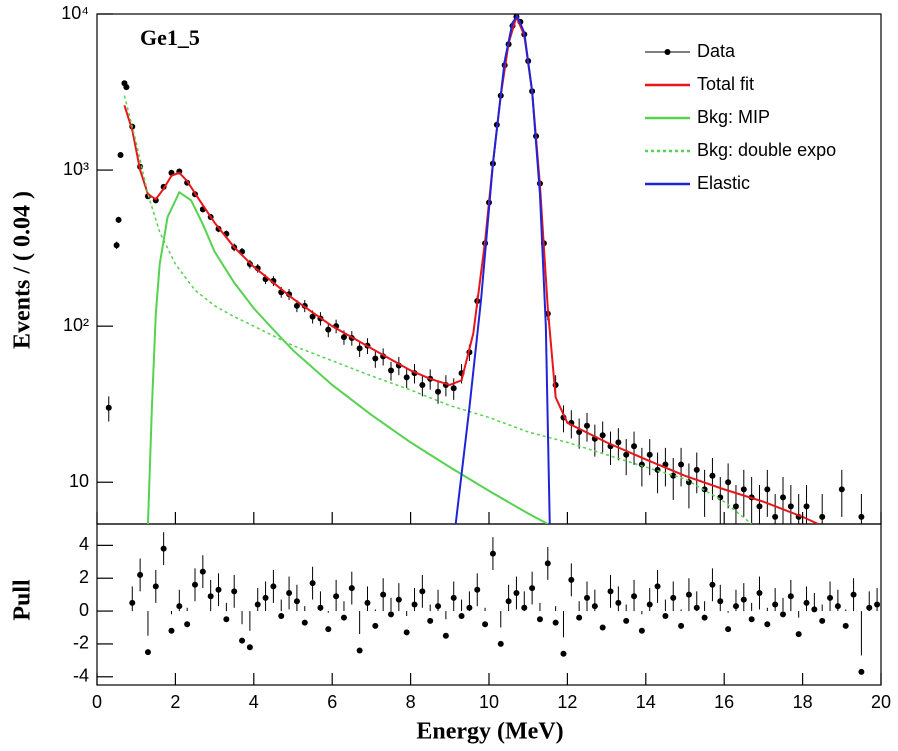 Image resolution: width=898 pixels, height=751 pixels. Describe the element at coordinates (97, 702) in the screenshot. I see `x-tick-label: 0` at that location.